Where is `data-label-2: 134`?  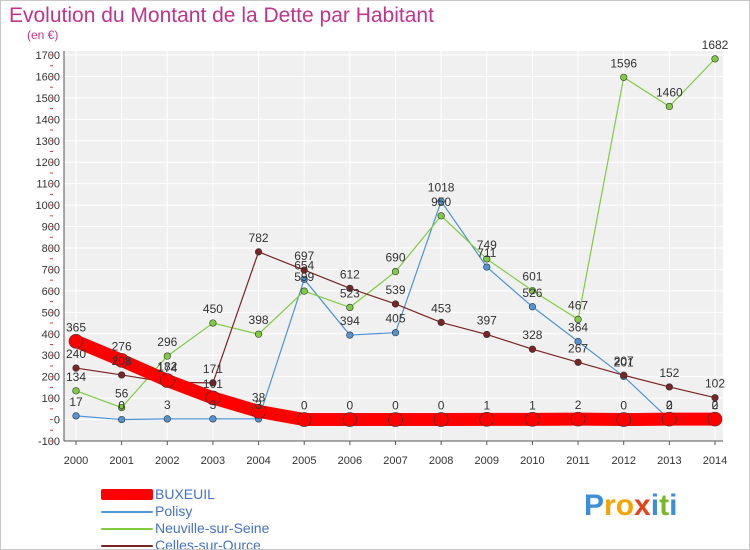 data-label-2: 134 is located at coordinates (76, 377).